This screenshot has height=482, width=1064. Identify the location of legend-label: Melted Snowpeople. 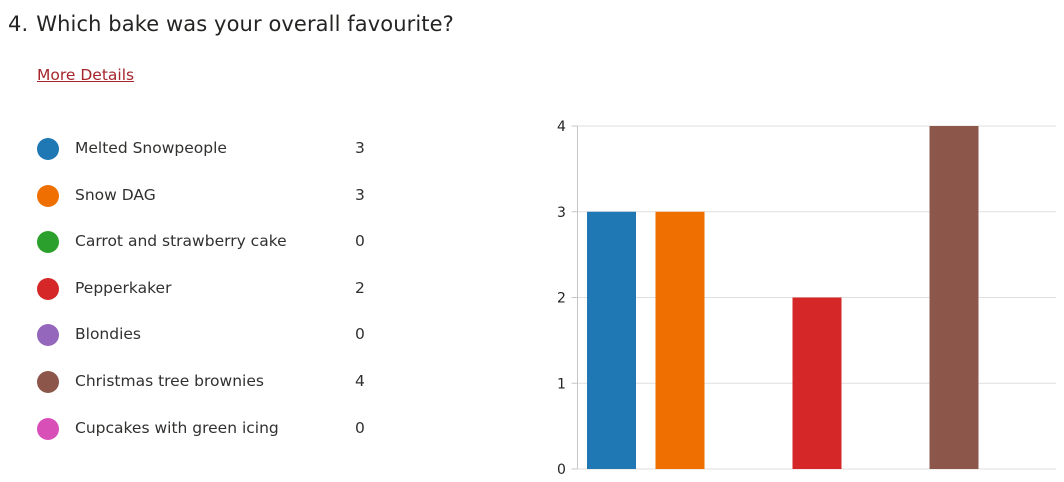
(151, 148).